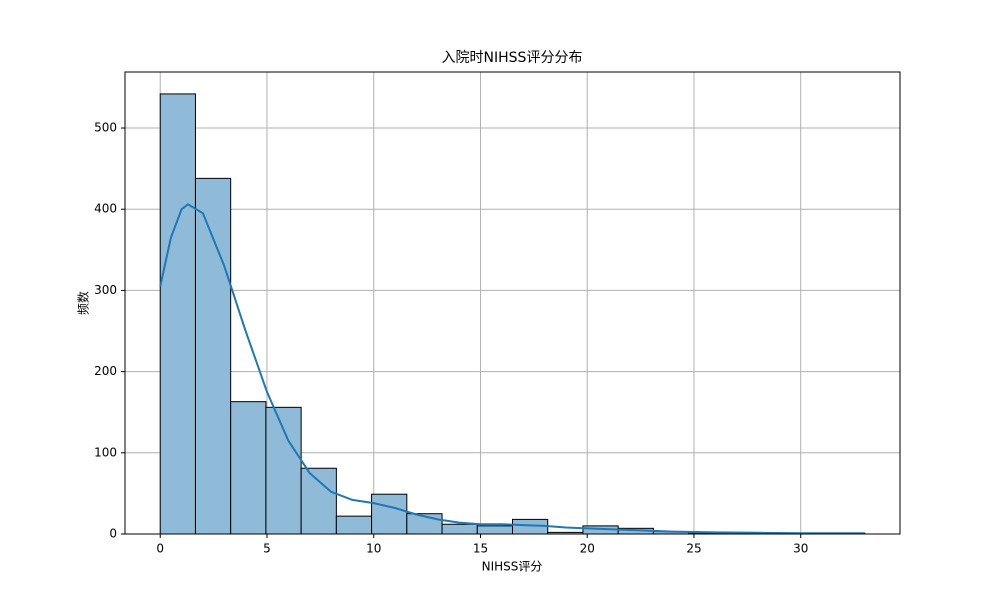 Image resolution: width=1000 pixels, height=600 pixels. What do you see at coordinates (160, 549) in the screenshot?
I see `x-tick-label: 0` at bounding box center [160, 549].